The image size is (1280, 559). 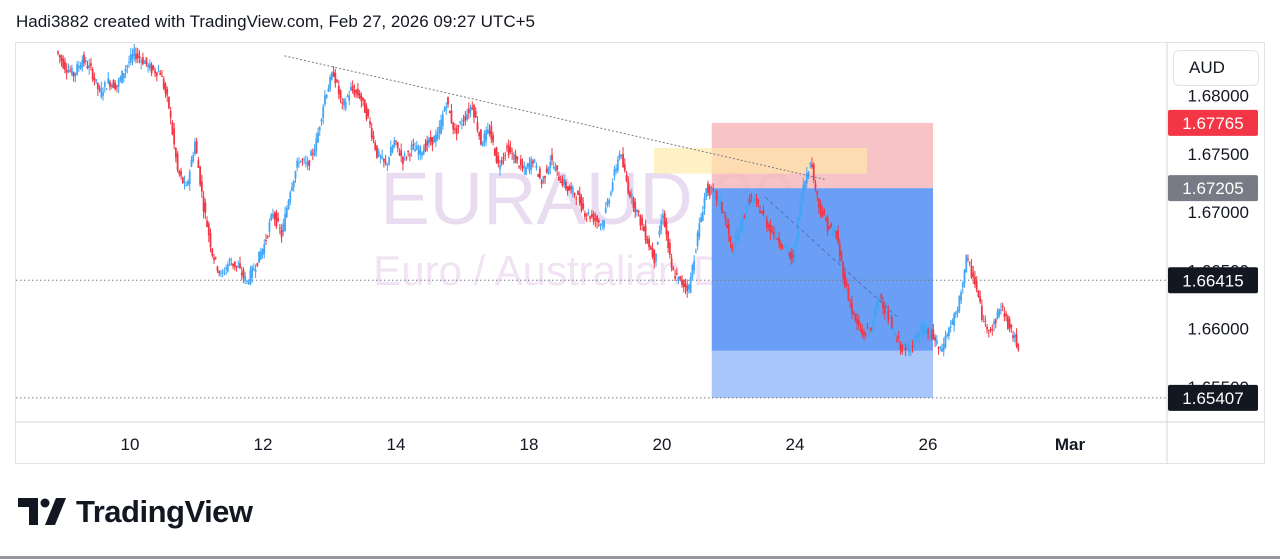 I want to click on bottom-border, so click(x=640, y=557).